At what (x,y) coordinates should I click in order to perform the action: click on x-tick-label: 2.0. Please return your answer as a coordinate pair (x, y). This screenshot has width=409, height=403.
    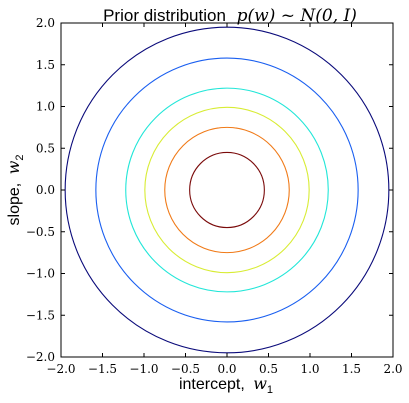
    Looking at the image, I should click on (392, 369).